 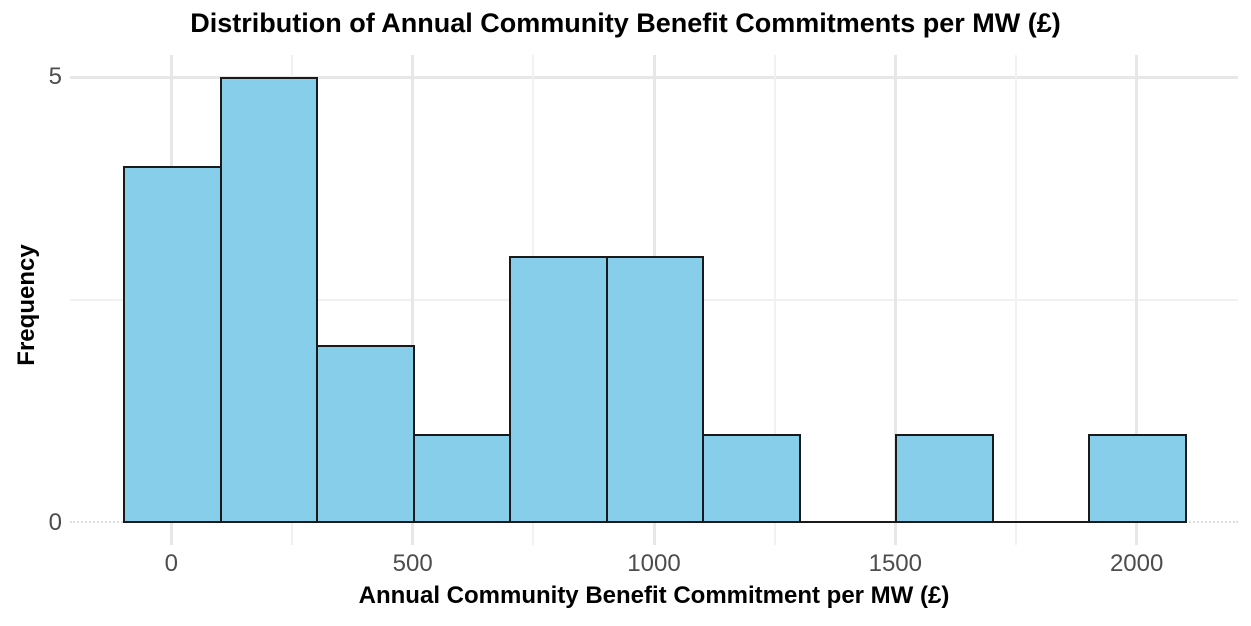 What do you see at coordinates (171, 563) in the screenshot?
I see `x-tick-label: 0` at bounding box center [171, 563].